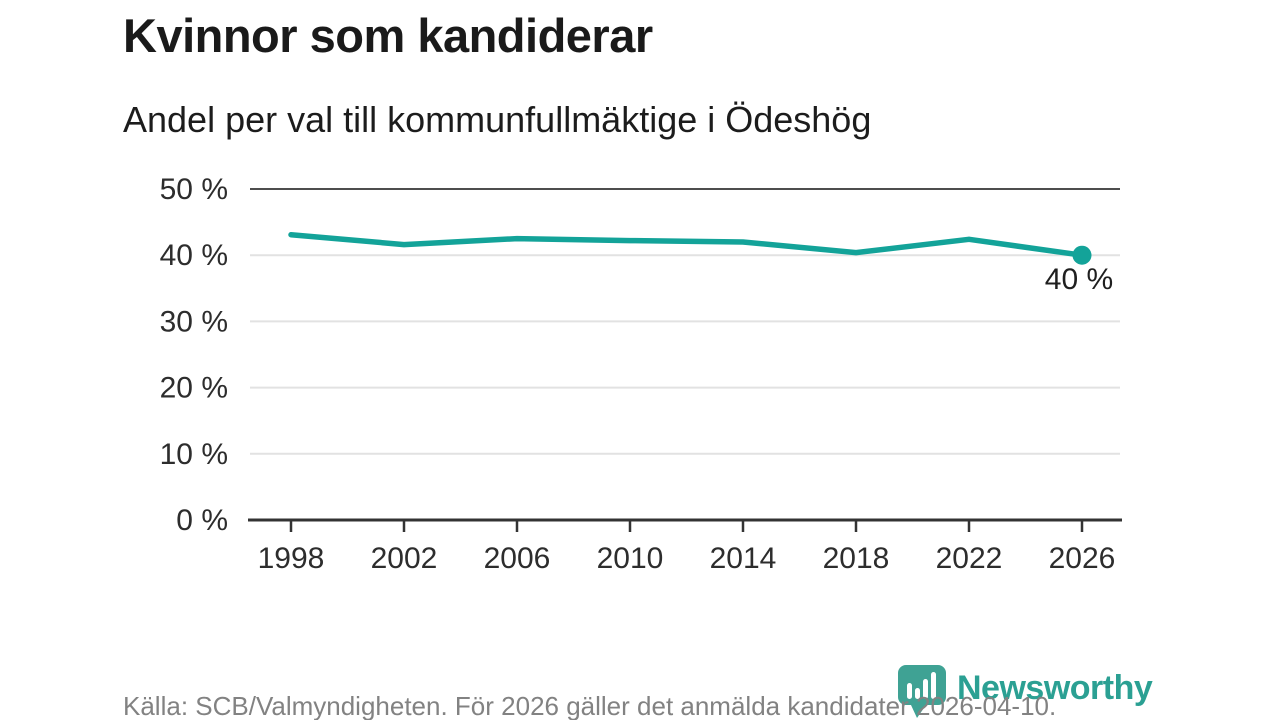  What do you see at coordinates (922, 691) in the screenshot?
I see `newsworthy-logo-icon` at bounding box center [922, 691].